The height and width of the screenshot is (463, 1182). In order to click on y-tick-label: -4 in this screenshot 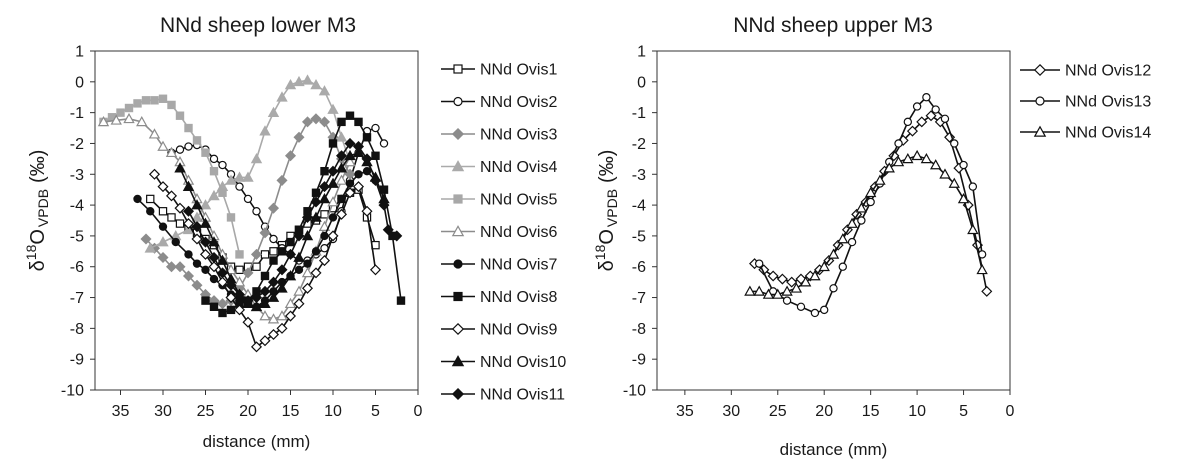, I will do `click(77, 206)`.